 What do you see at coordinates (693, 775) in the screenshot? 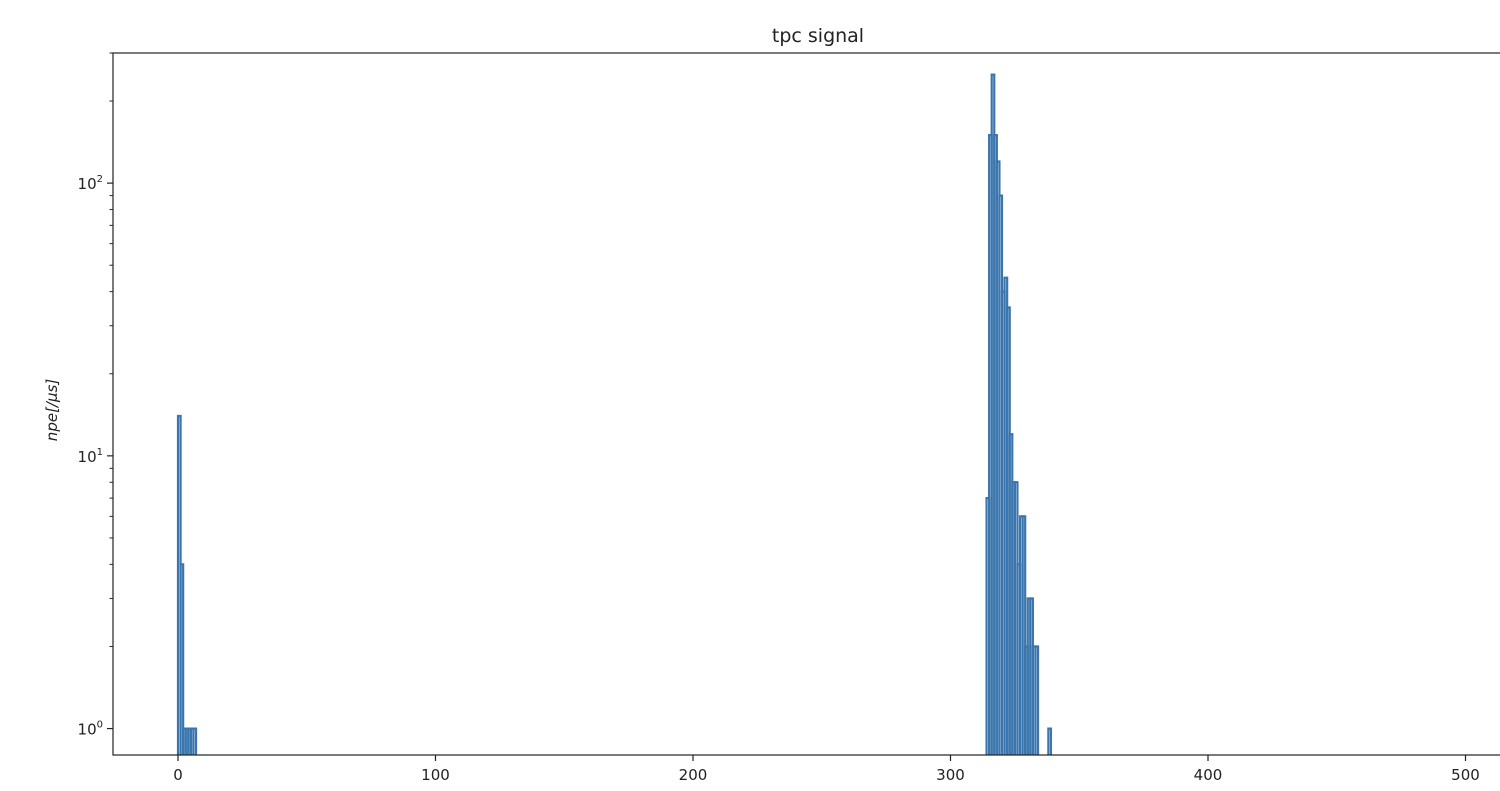
I see `x-tick-label: 200` at bounding box center [693, 775].